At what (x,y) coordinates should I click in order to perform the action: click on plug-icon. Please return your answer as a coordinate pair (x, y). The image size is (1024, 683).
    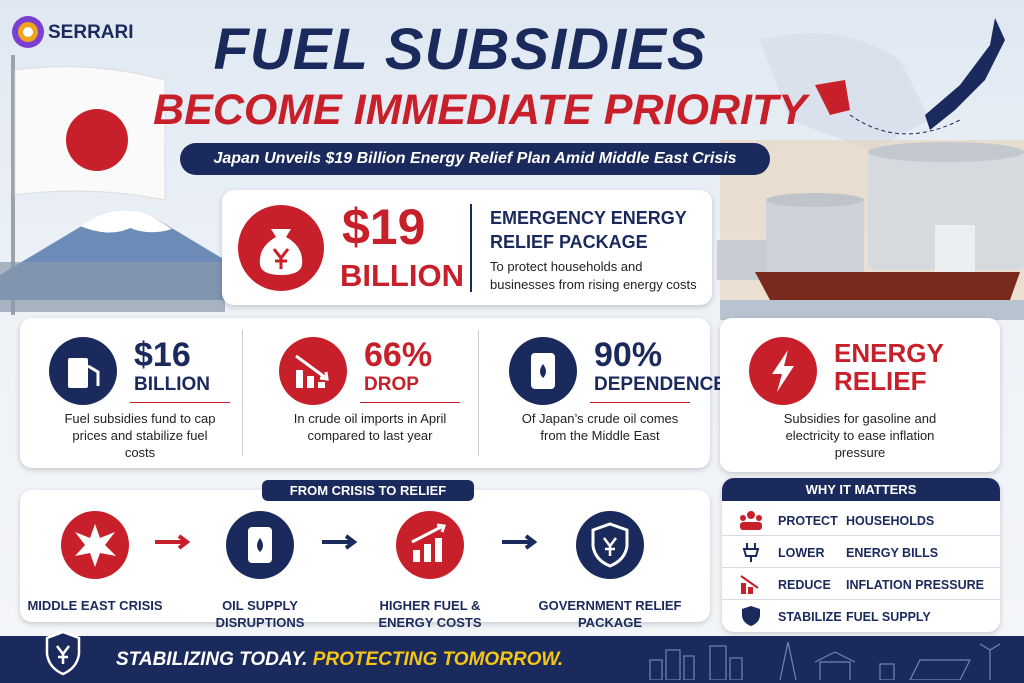
    Looking at the image, I should click on (751, 552).